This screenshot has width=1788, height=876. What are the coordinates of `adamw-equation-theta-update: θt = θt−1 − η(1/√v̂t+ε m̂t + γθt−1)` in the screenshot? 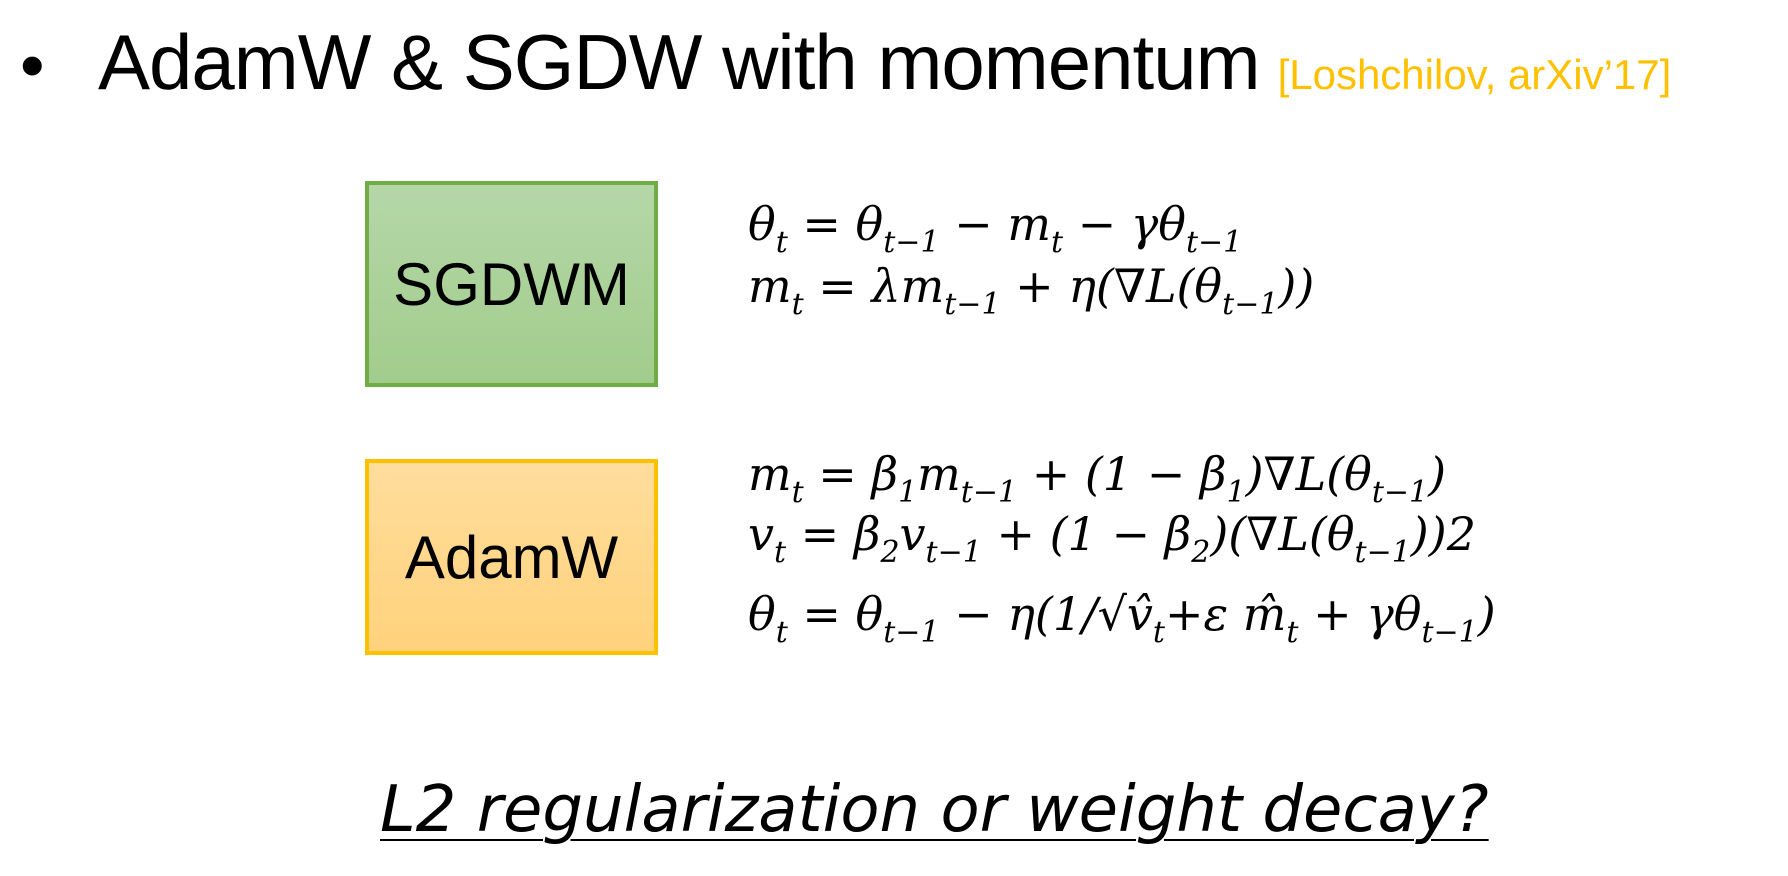 It's located at (1122, 618).